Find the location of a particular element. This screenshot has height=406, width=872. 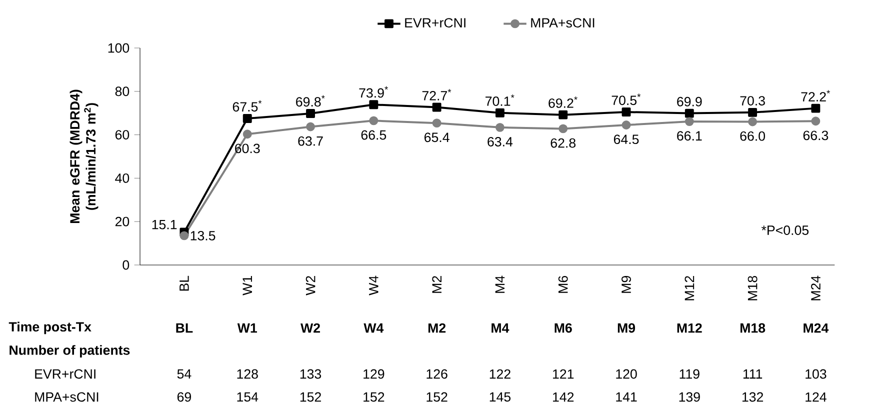

data-label: 66.1 is located at coordinates (689, 136).